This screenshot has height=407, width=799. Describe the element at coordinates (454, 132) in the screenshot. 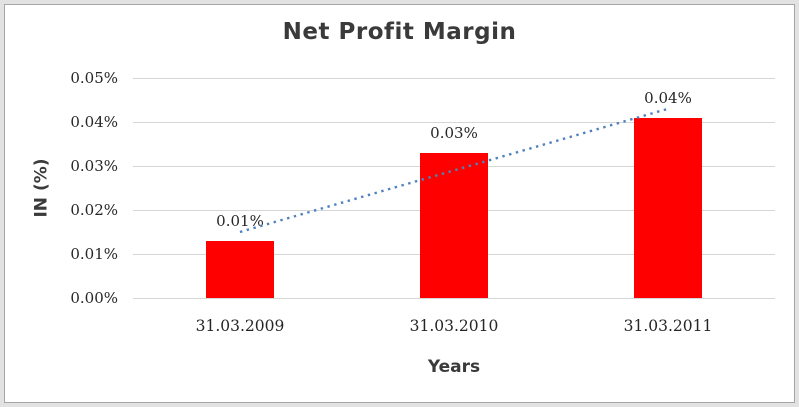

I see `bar-data-label: 0.03%` at that location.